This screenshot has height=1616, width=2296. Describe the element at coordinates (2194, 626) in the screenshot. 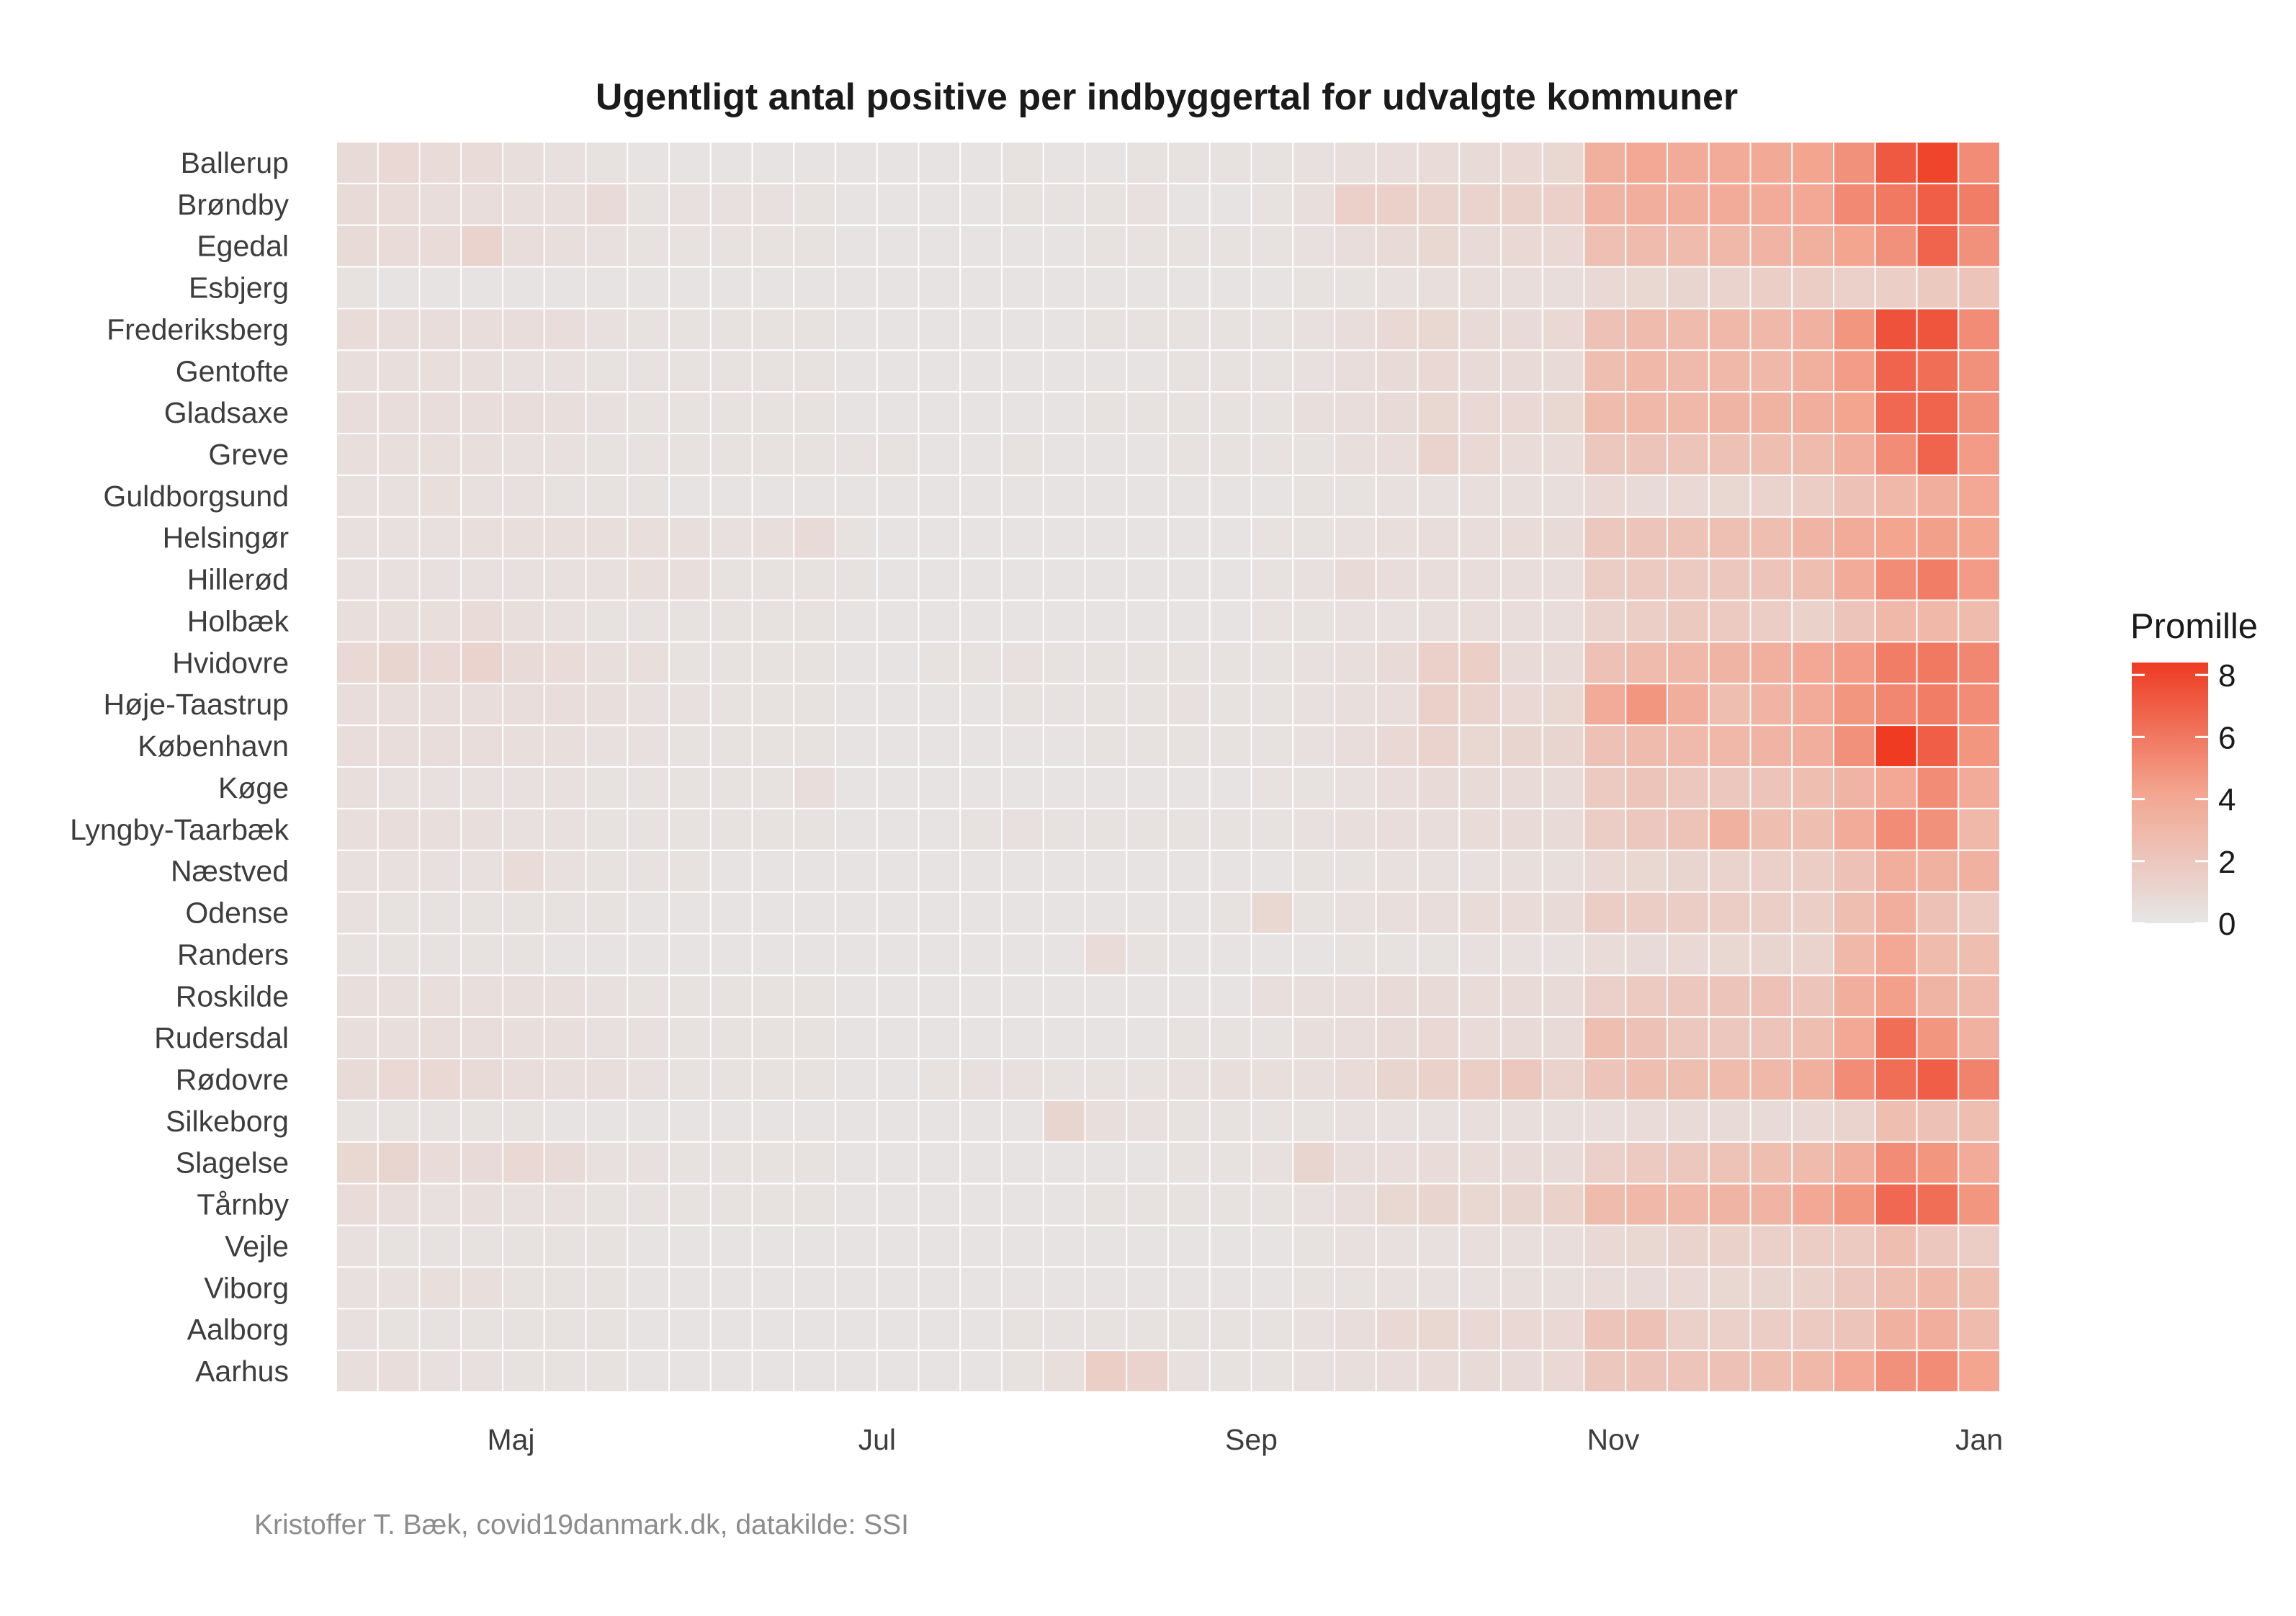

I see `legend-title: Promille` at that location.